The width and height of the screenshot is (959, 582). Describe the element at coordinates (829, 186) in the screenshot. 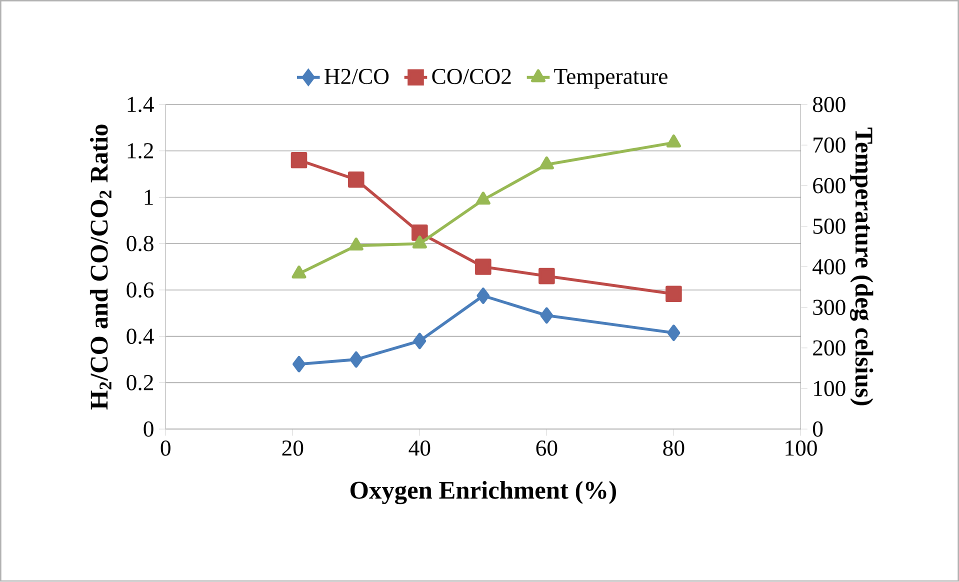

I see `y2-tick-label: 600` at that location.